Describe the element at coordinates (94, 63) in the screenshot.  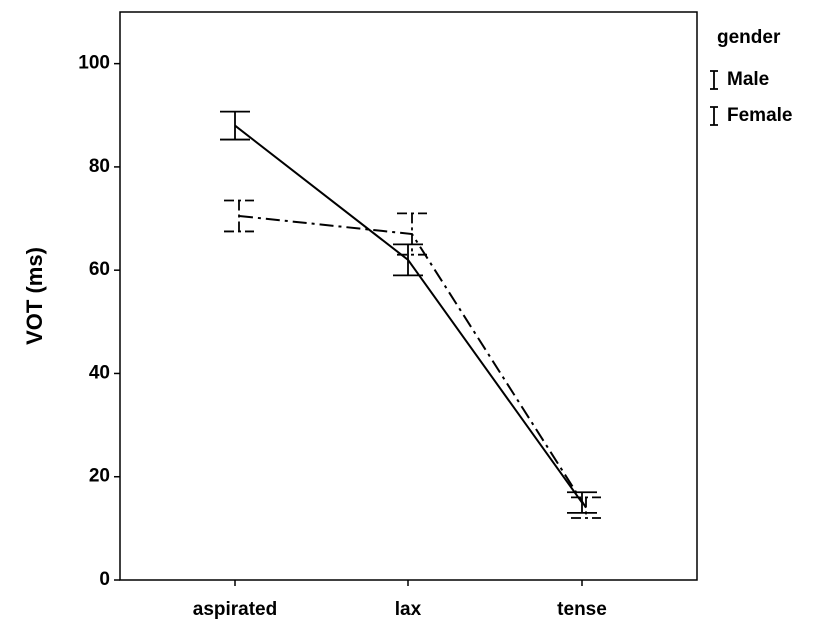
I see `y-tick-label: 100` at that location.